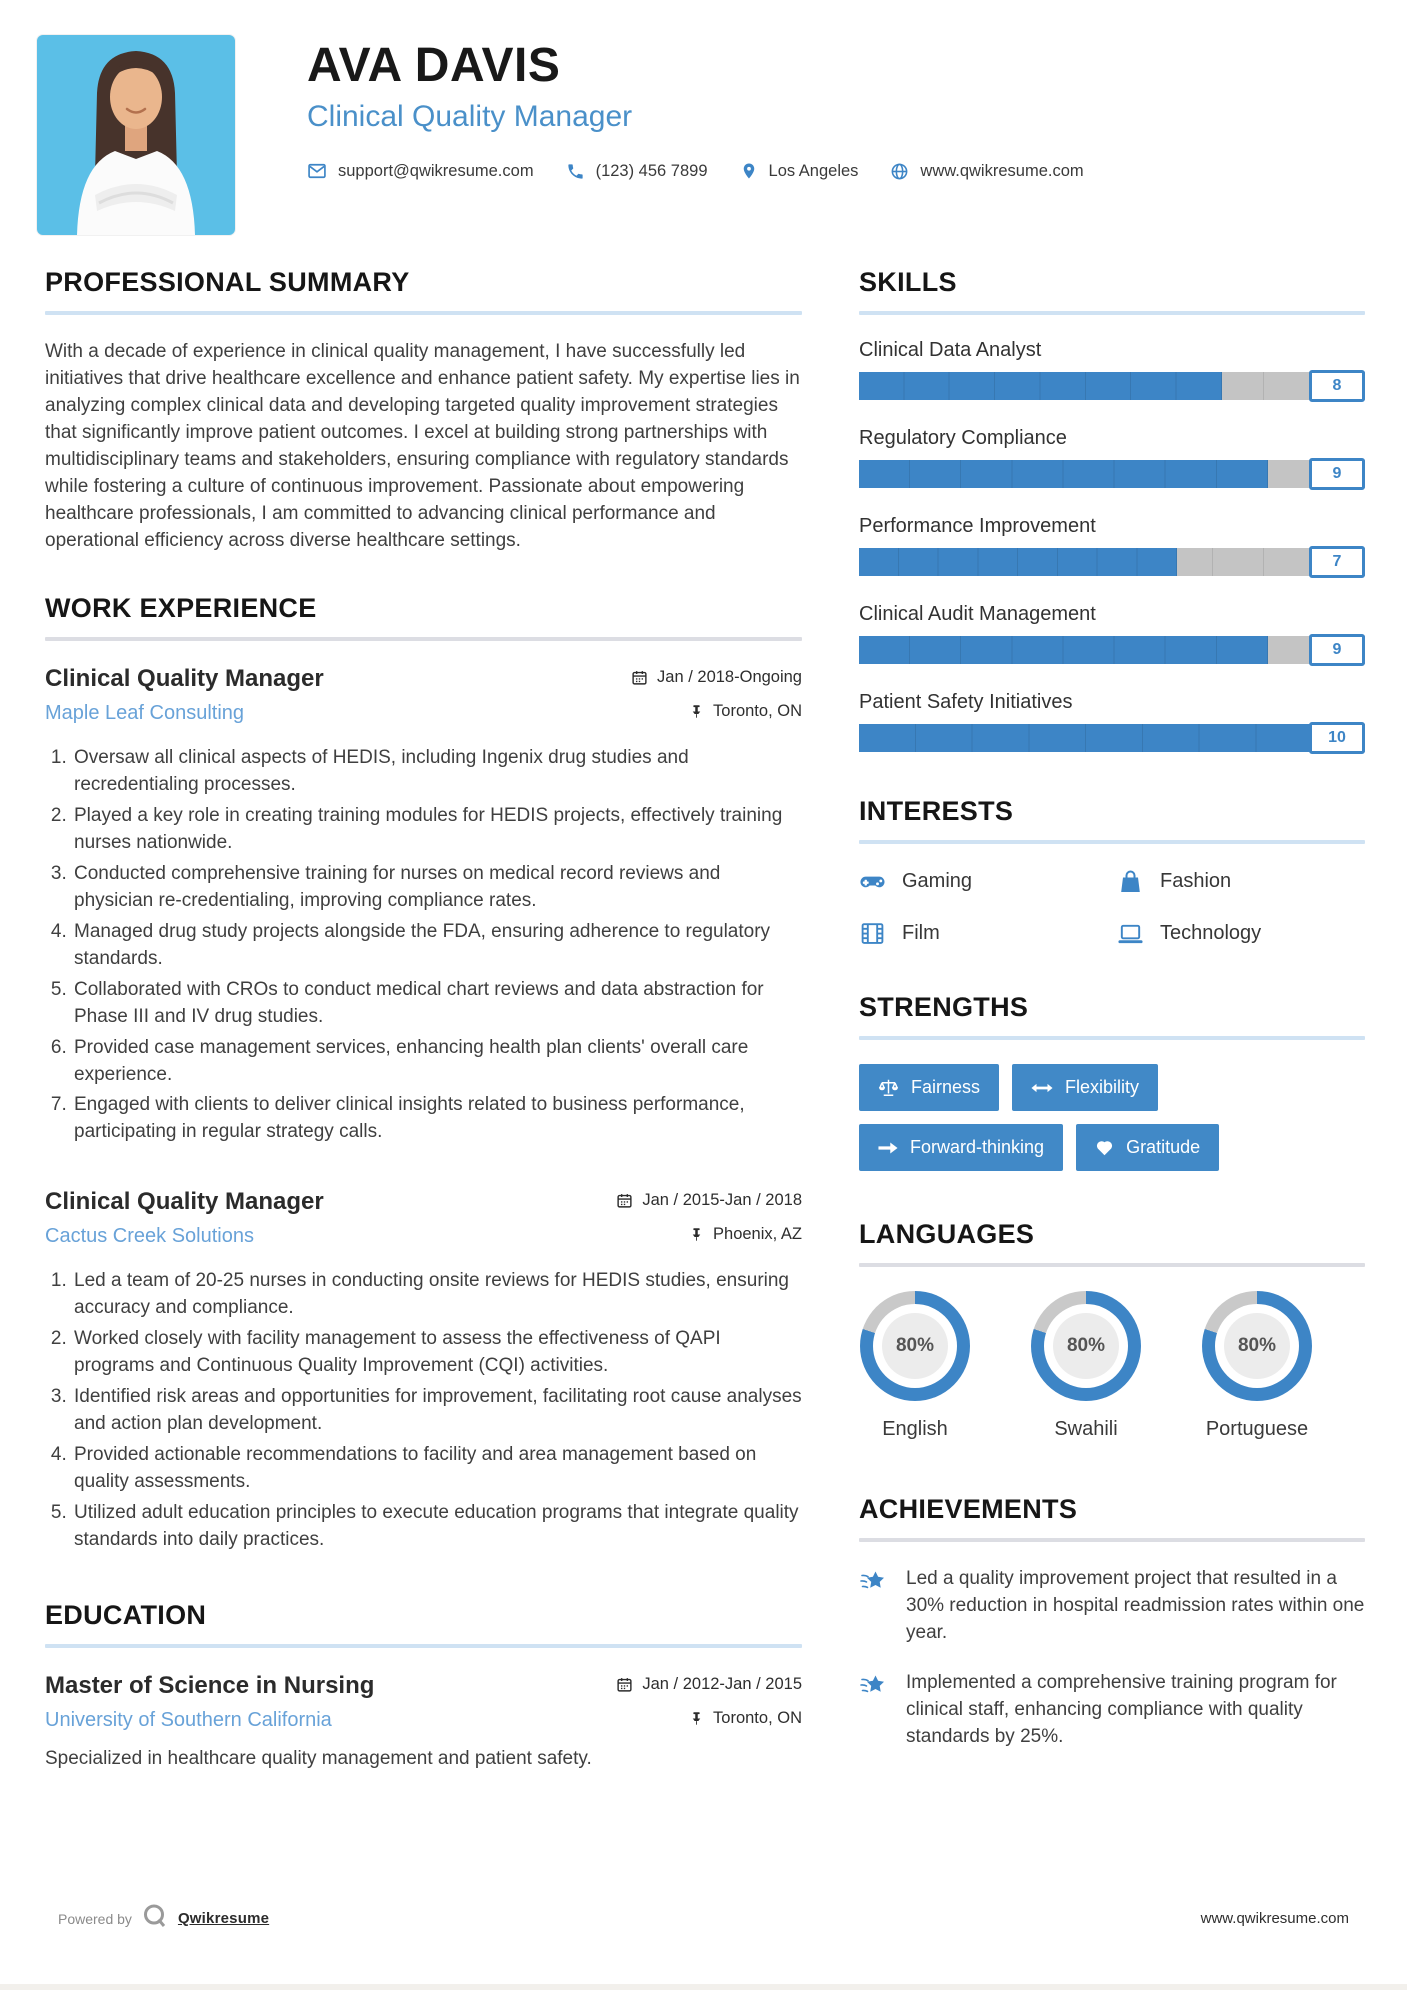  Describe the element at coordinates (968, 1509) in the screenshot. I see `achievements-heading: ACHIEVEMENTS` at that location.